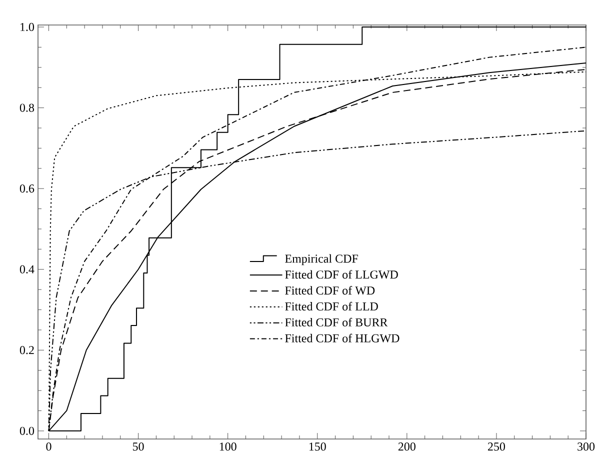  Describe the element at coordinates (497, 446) in the screenshot. I see `x-tick-label: 250` at that location.